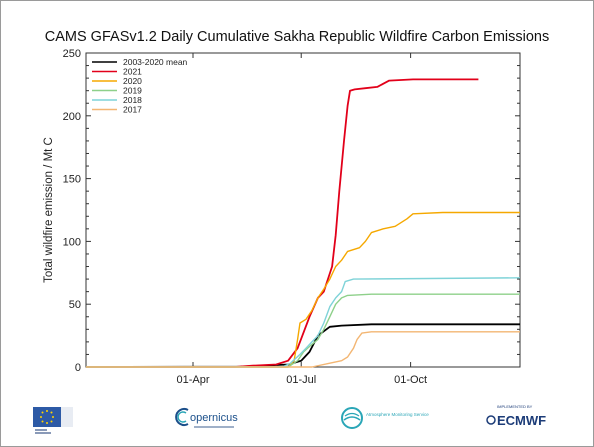  What do you see at coordinates (72, 117) in the screenshot?
I see `y-tick-label: 200` at bounding box center [72, 117].